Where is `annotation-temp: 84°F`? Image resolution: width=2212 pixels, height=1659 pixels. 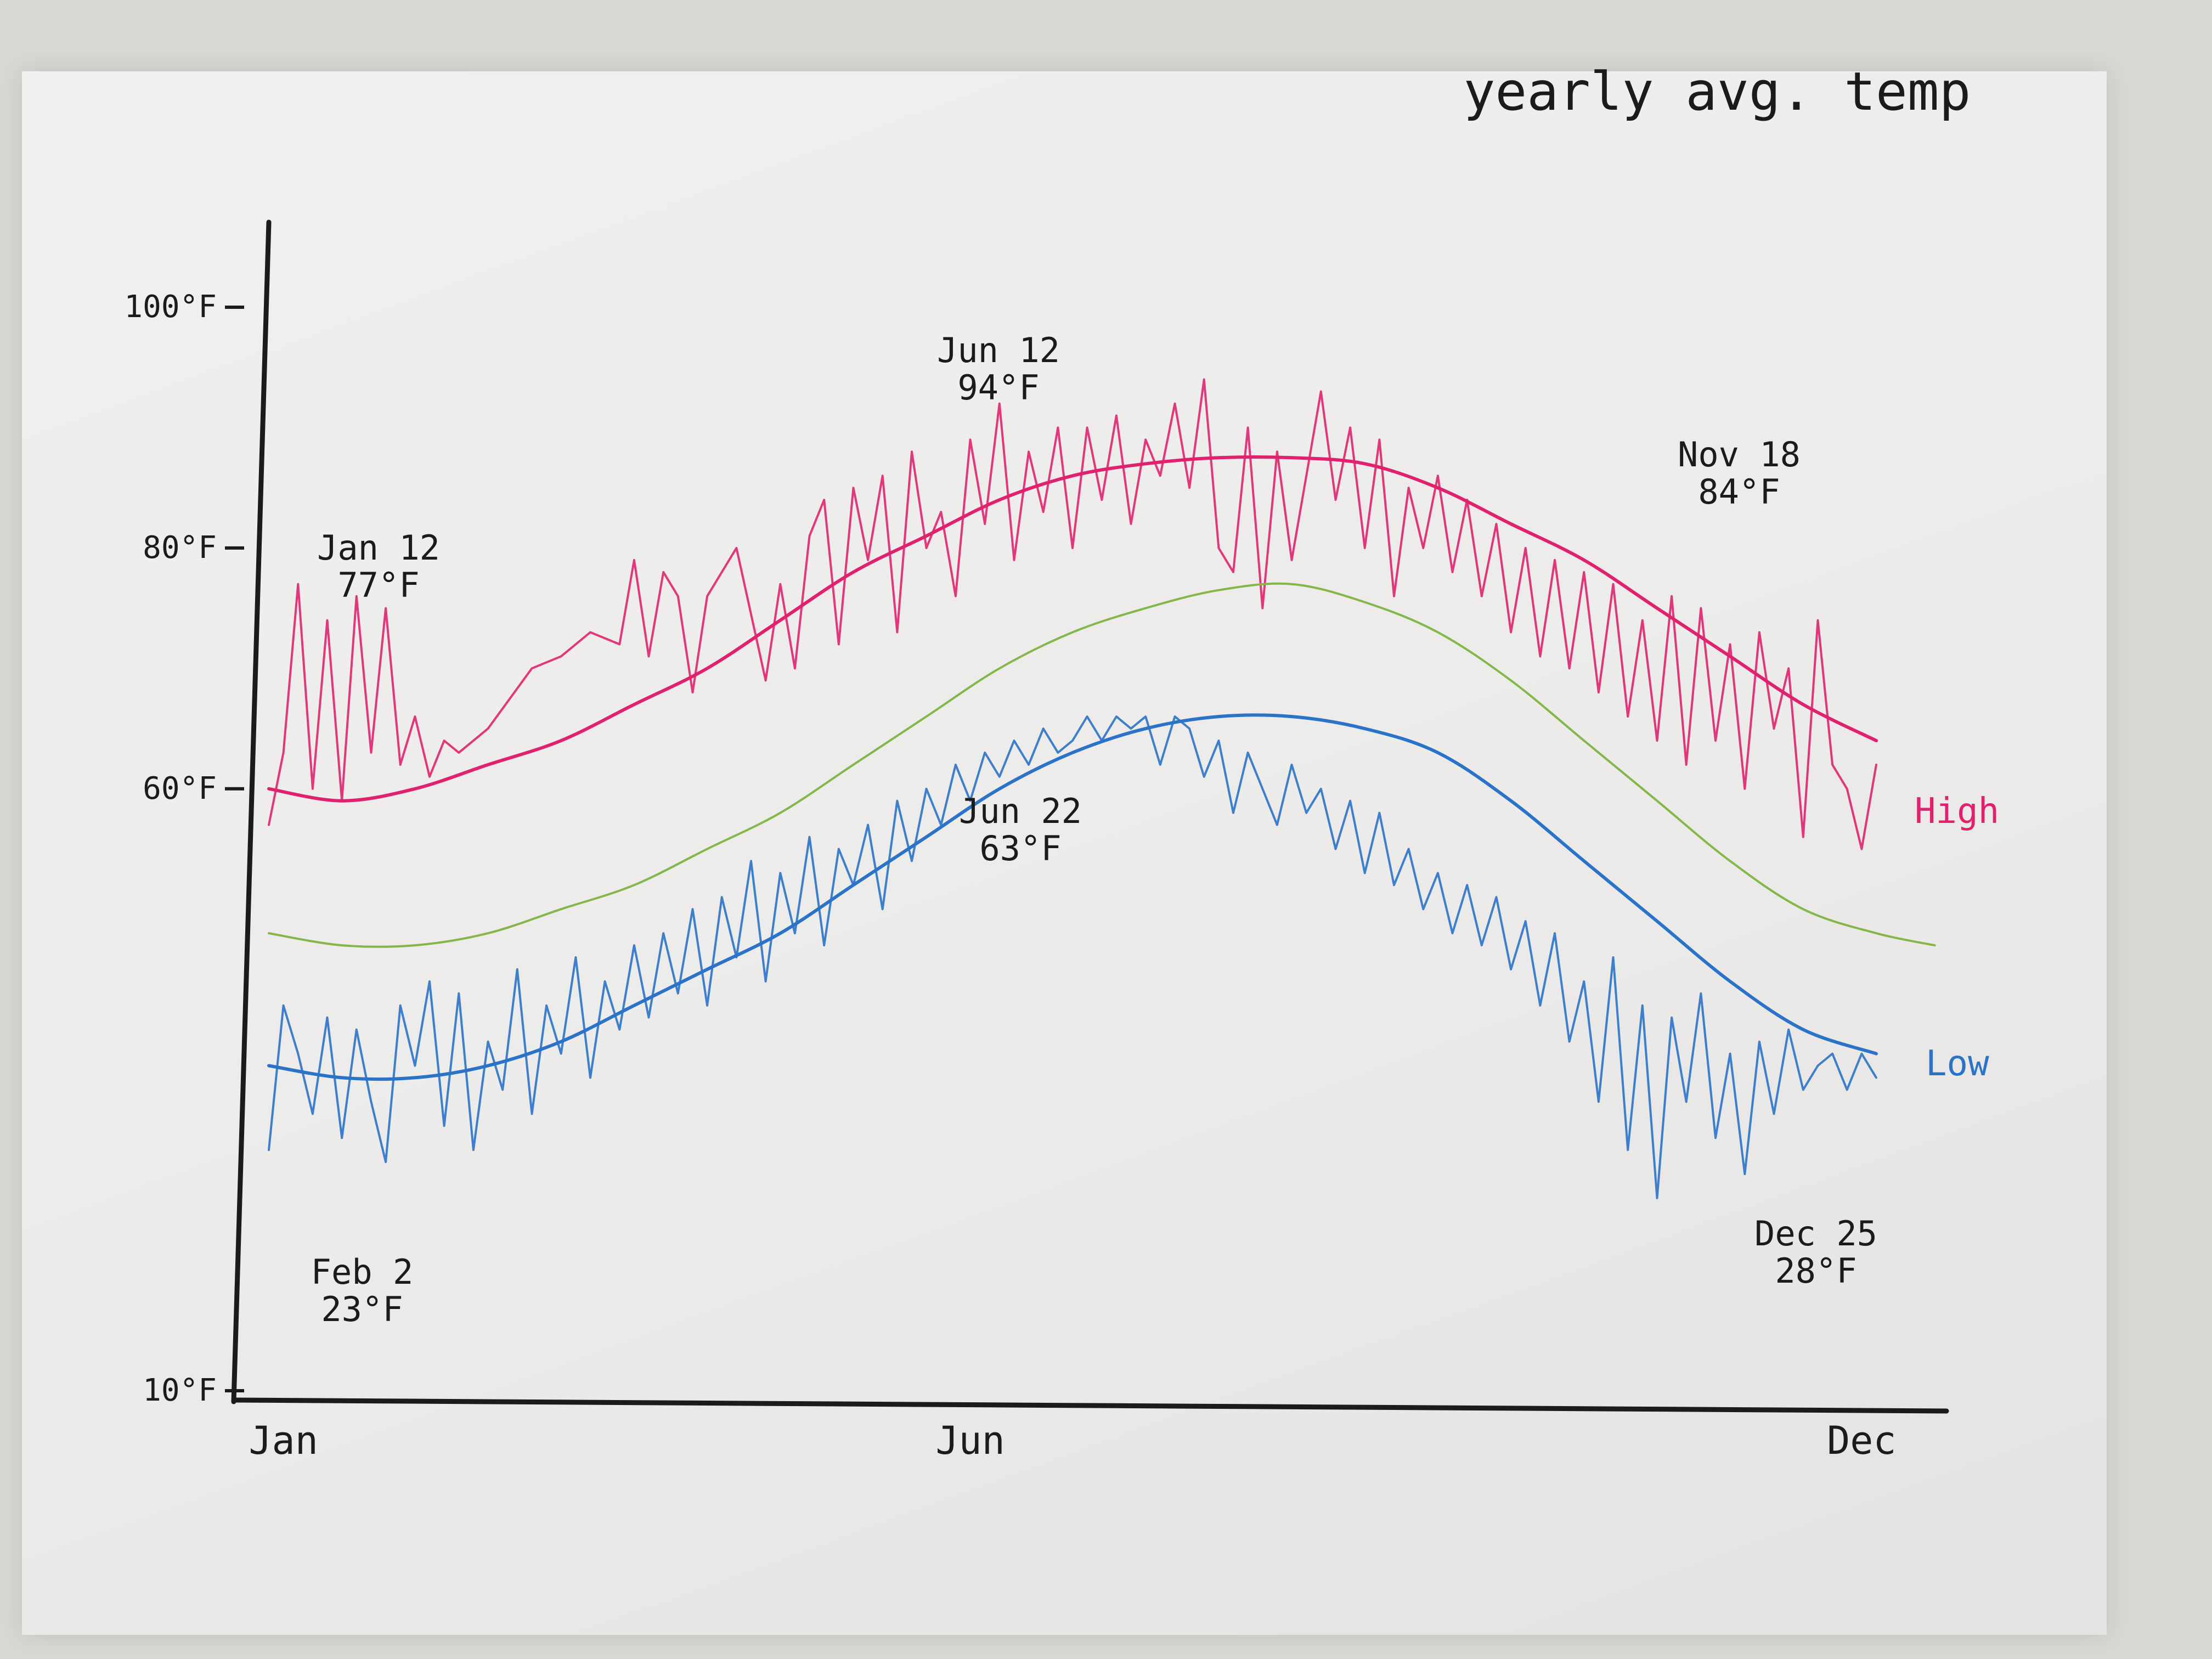 annotation-temp: 84°F is located at coordinates (1739, 492).